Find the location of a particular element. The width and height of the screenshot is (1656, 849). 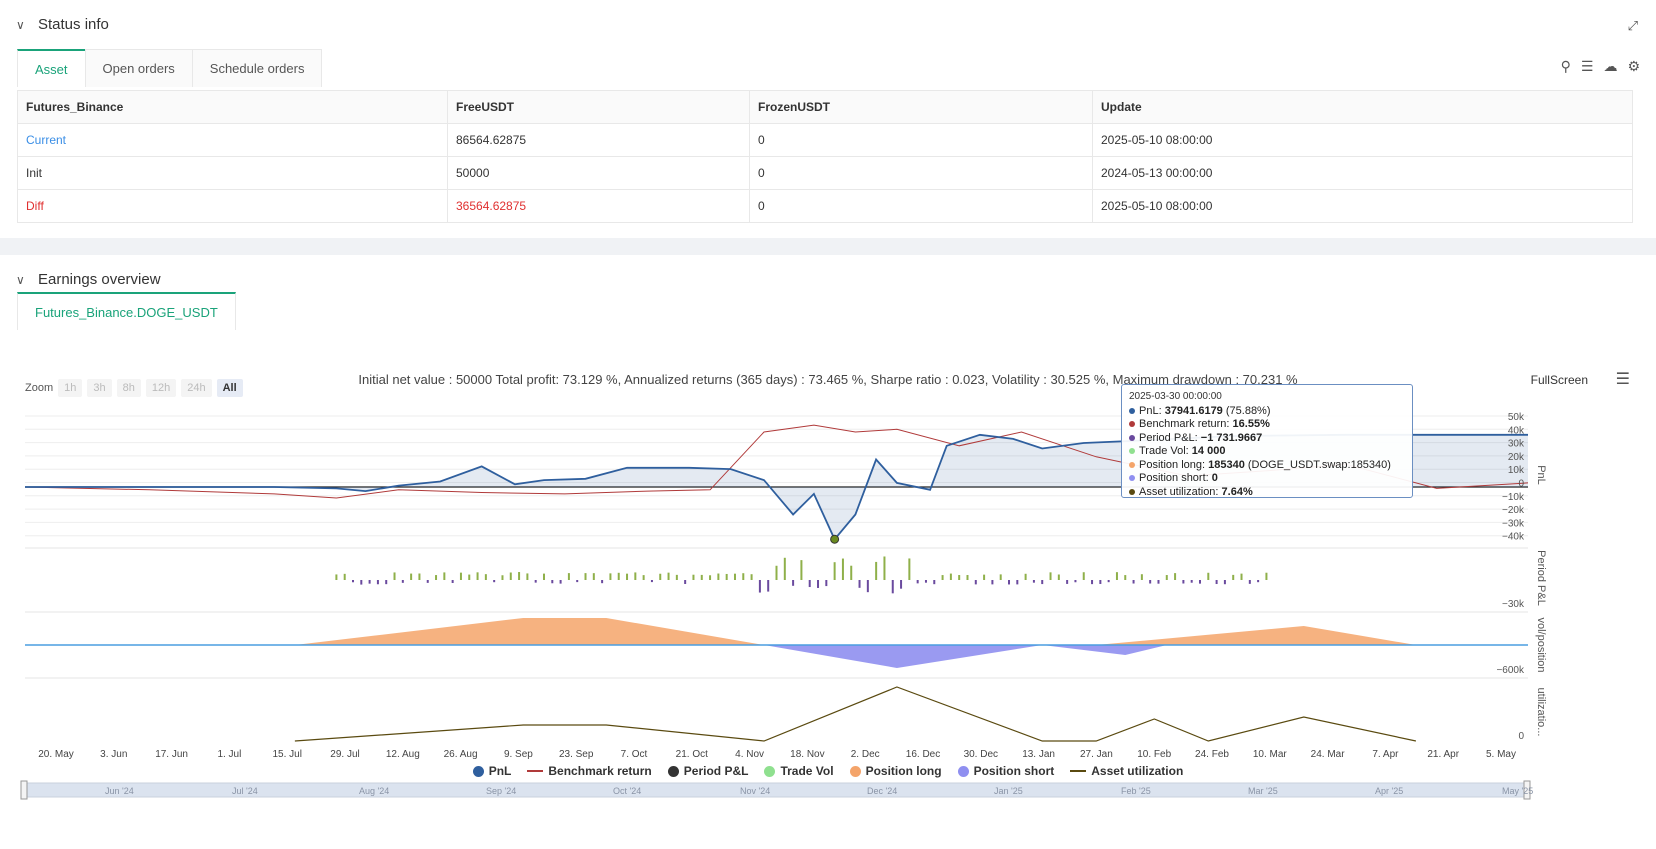

x-tick-label: 1. Jul is located at coordinates (229, 754).